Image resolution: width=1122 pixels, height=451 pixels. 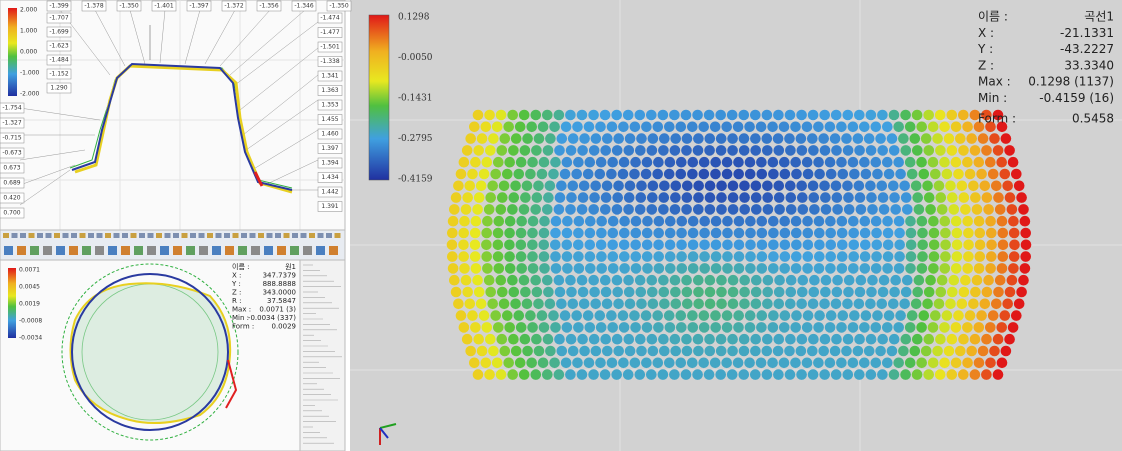 I want to click on inner-label: -1.152, so click(x=59, y=74).